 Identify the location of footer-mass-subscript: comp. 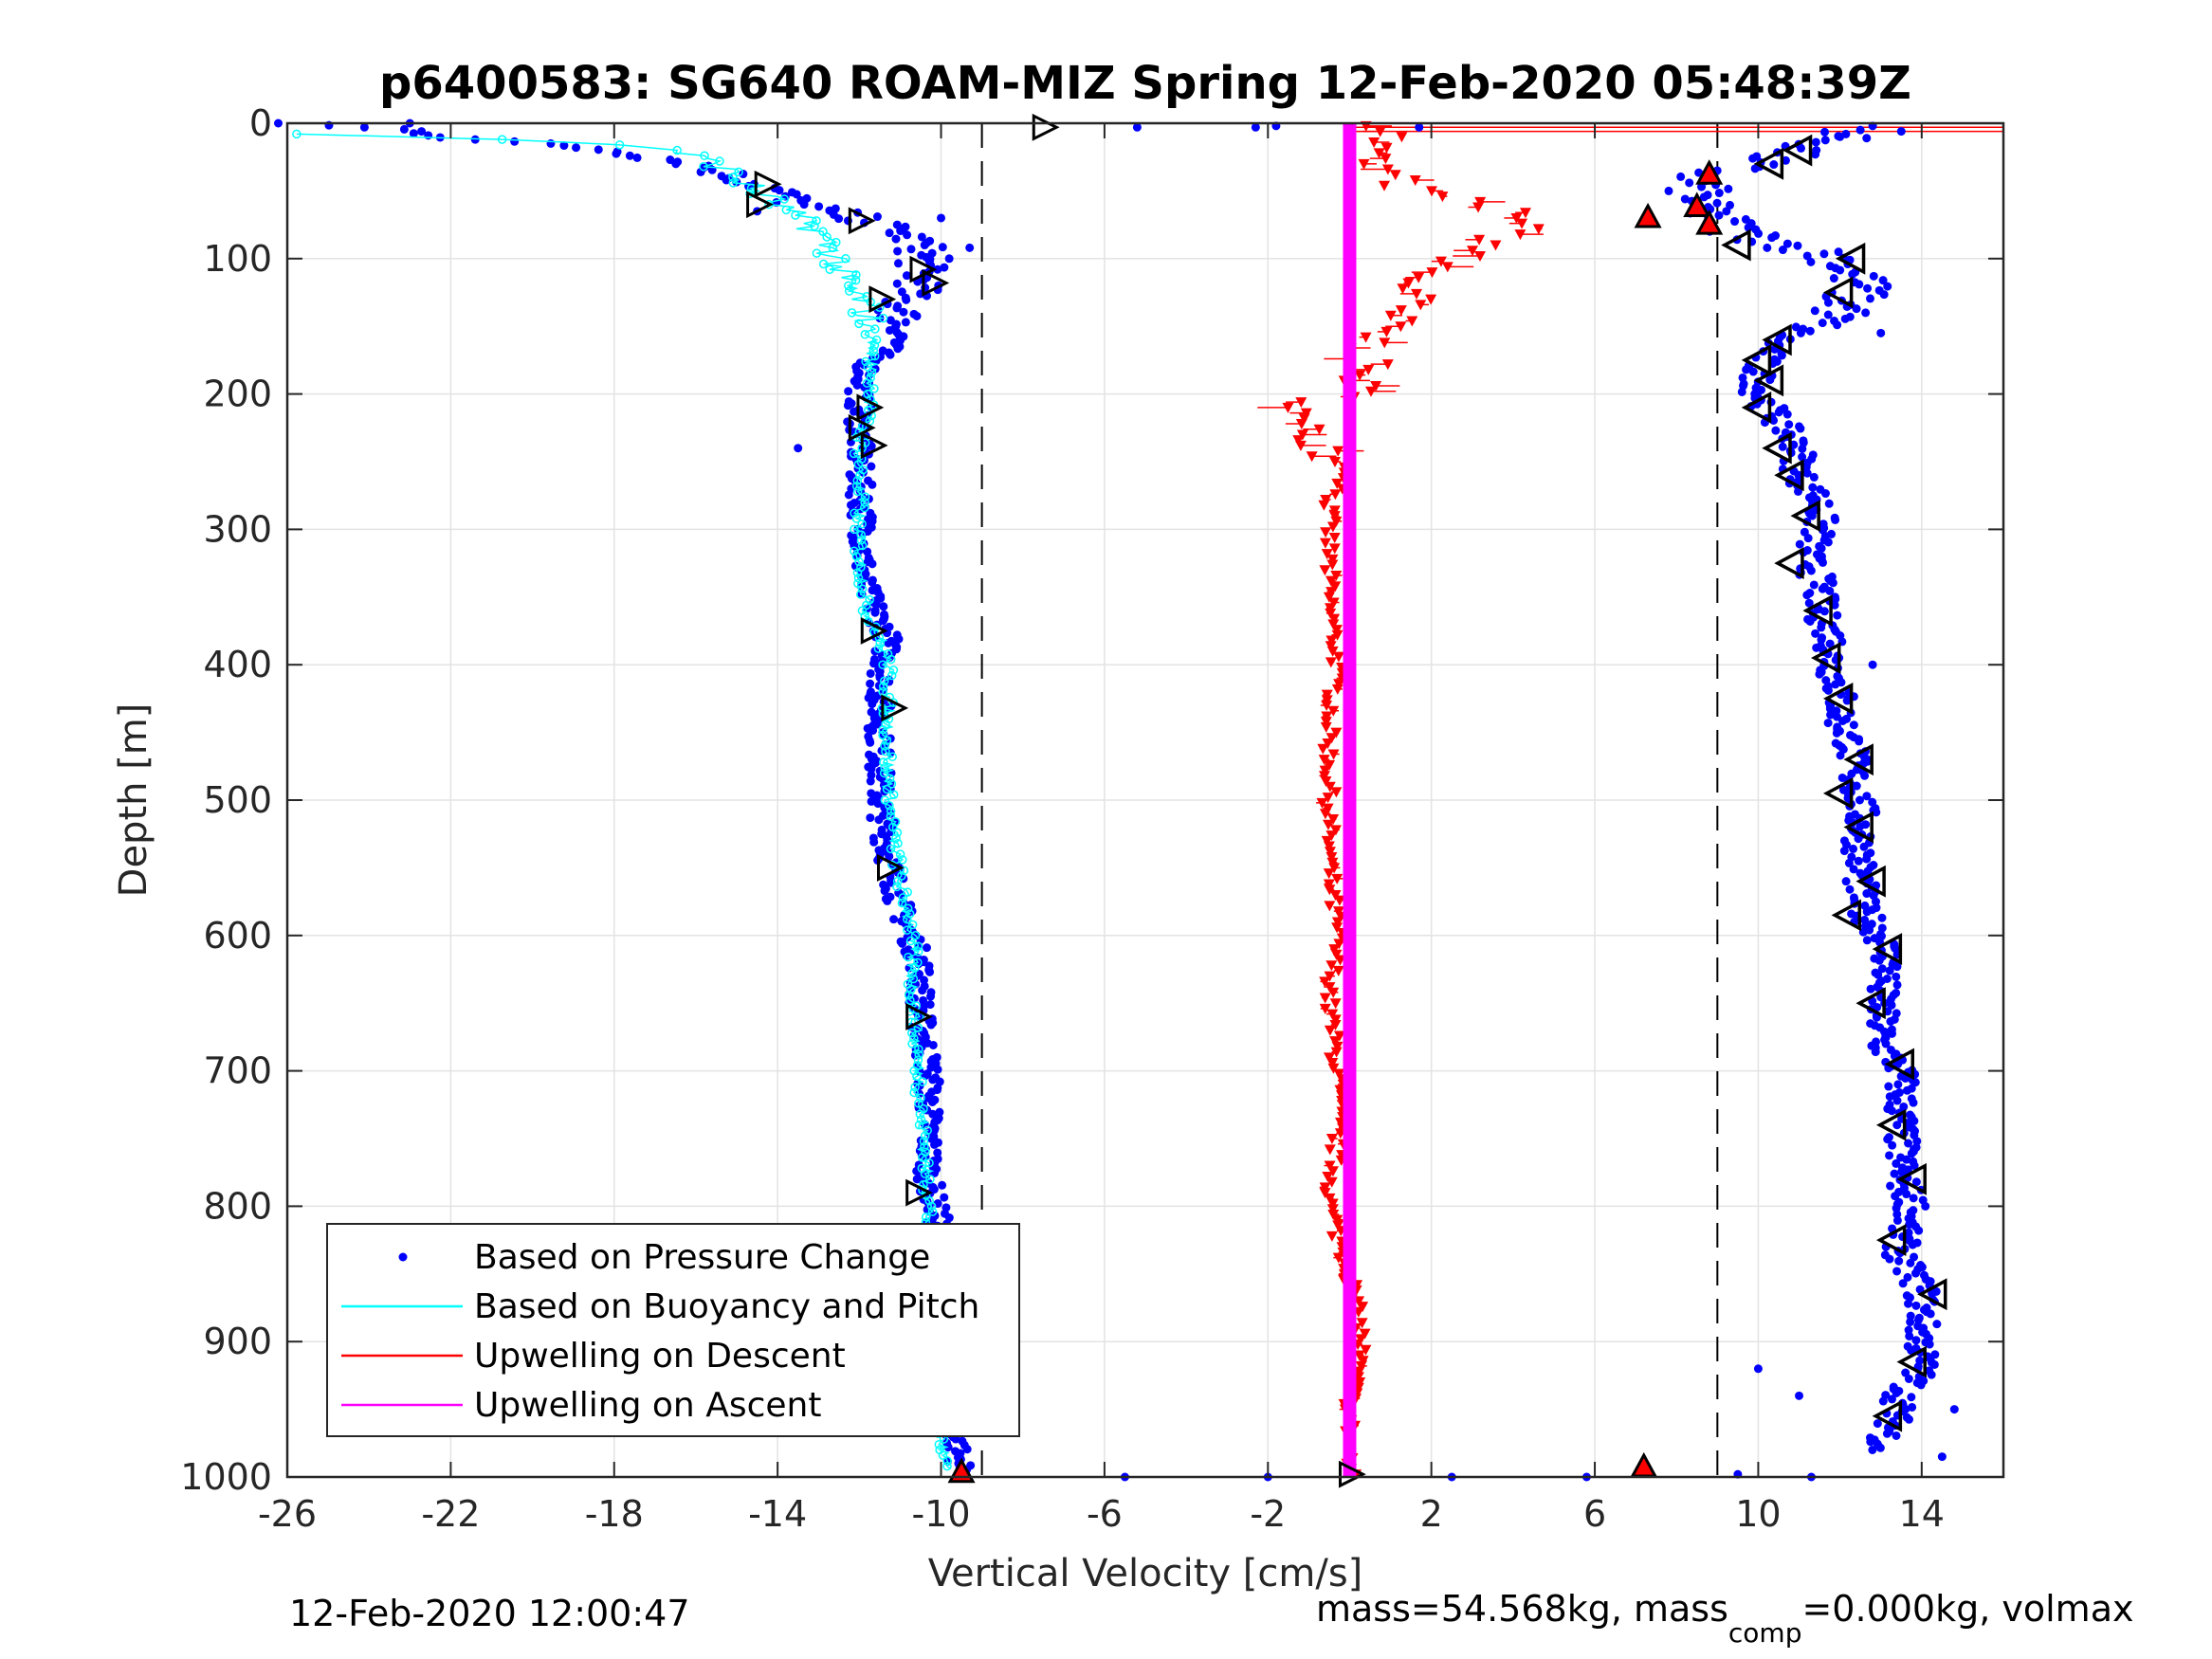
(1765, 1633).